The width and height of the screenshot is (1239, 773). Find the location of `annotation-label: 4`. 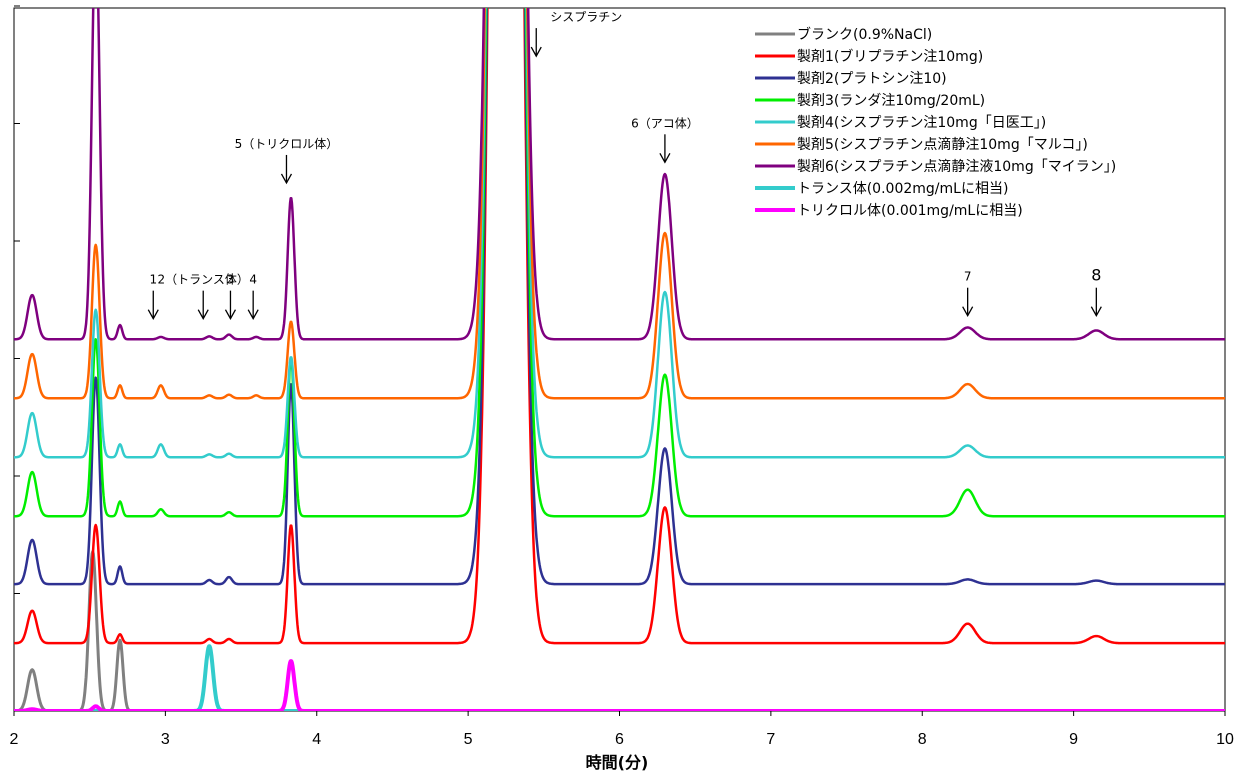

annotation-label: 4 is located at coordinates (253, 280).